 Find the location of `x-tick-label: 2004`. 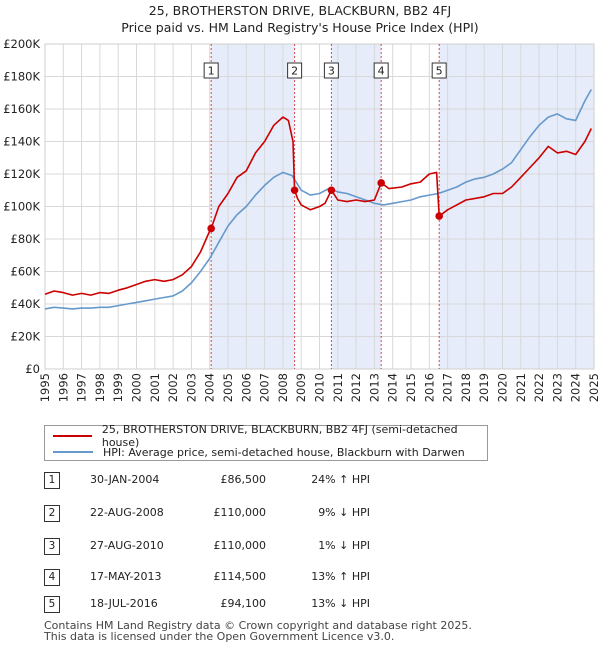

x-tick-label: 2004 is located at coordinates (210, 387).